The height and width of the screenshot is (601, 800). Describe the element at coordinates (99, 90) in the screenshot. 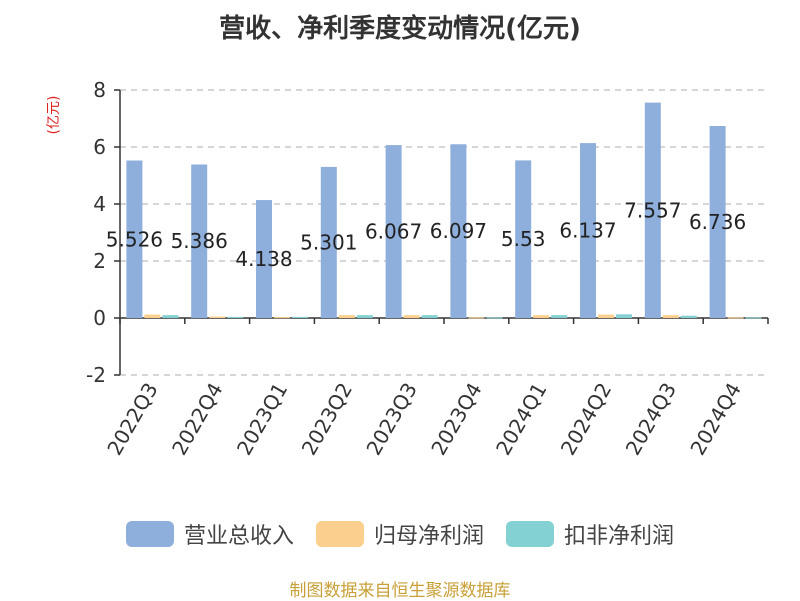

I see `y-tick-label: 8` at that location.